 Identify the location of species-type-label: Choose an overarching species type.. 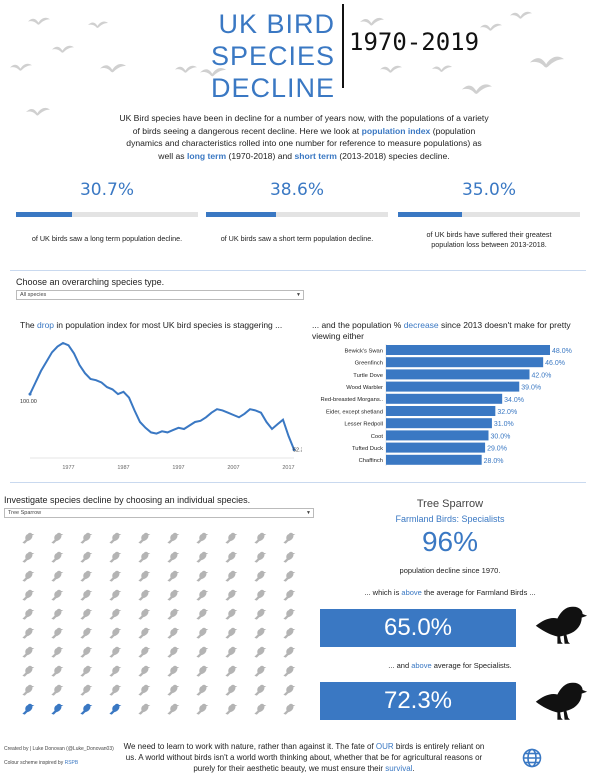
(90, 282).